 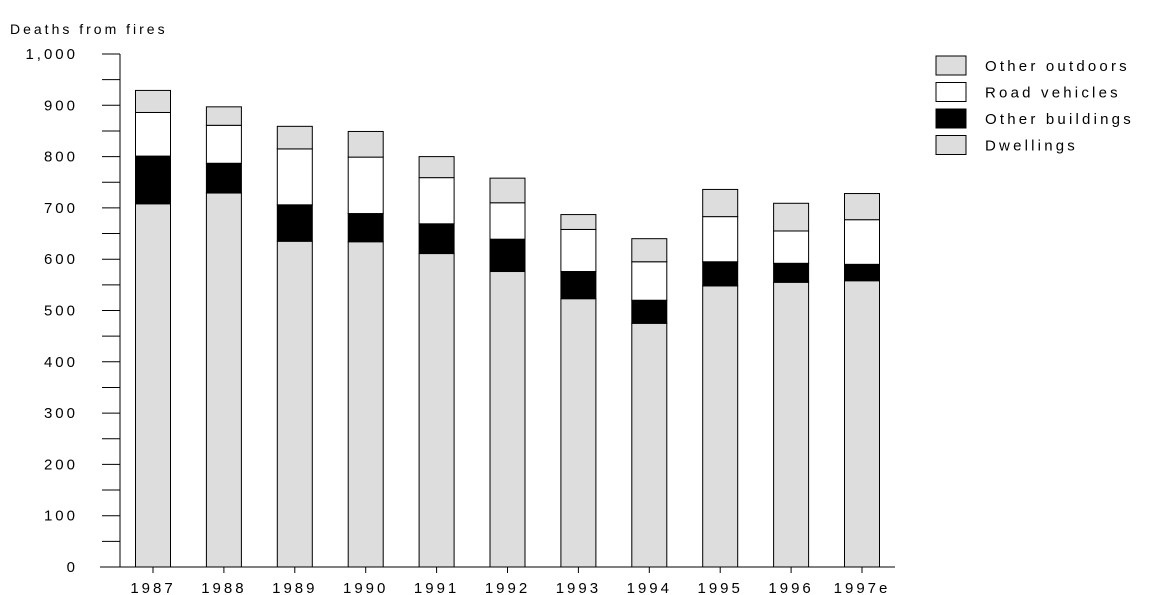 I want to click on bar-segment-road-vehicles-1988, so click(x=223, y=144).